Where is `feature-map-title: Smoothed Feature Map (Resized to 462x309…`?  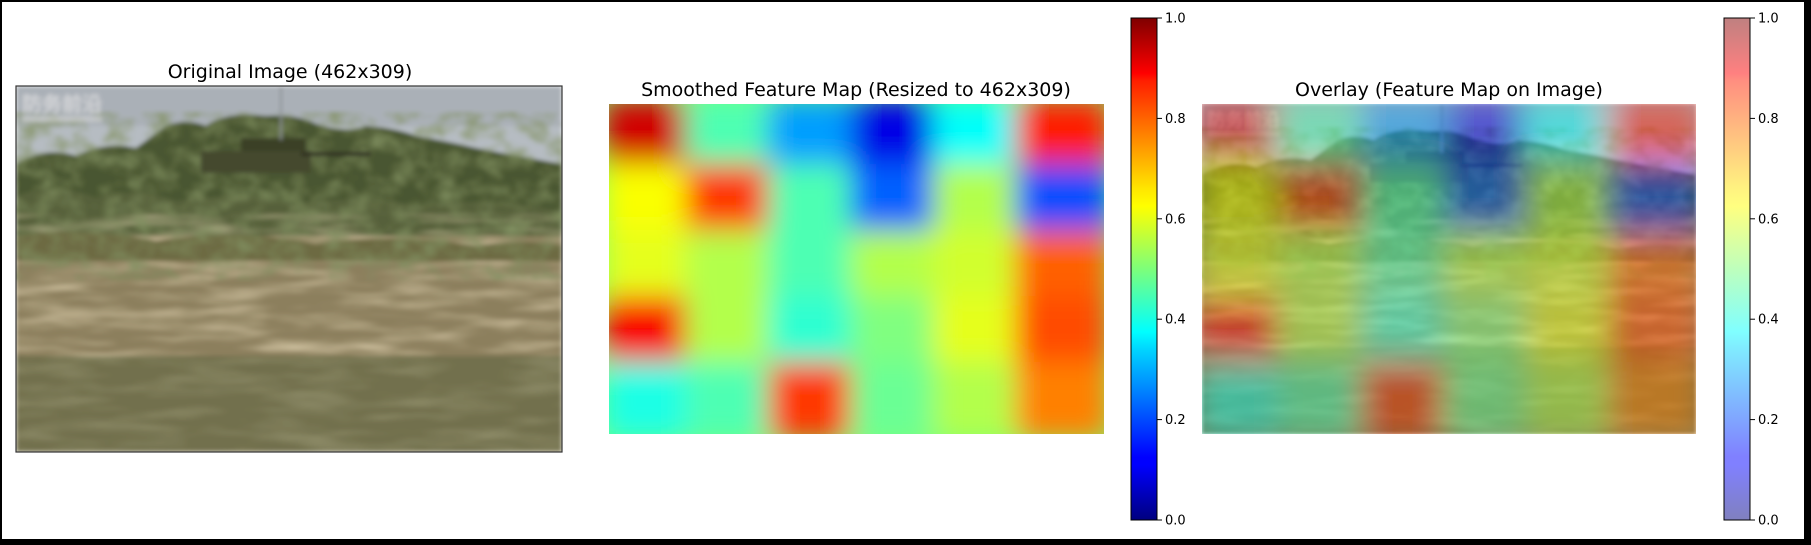 feature-map-title: Smoothed Feature Map (Resized to 462x309… is located at coordinates (856, 90).